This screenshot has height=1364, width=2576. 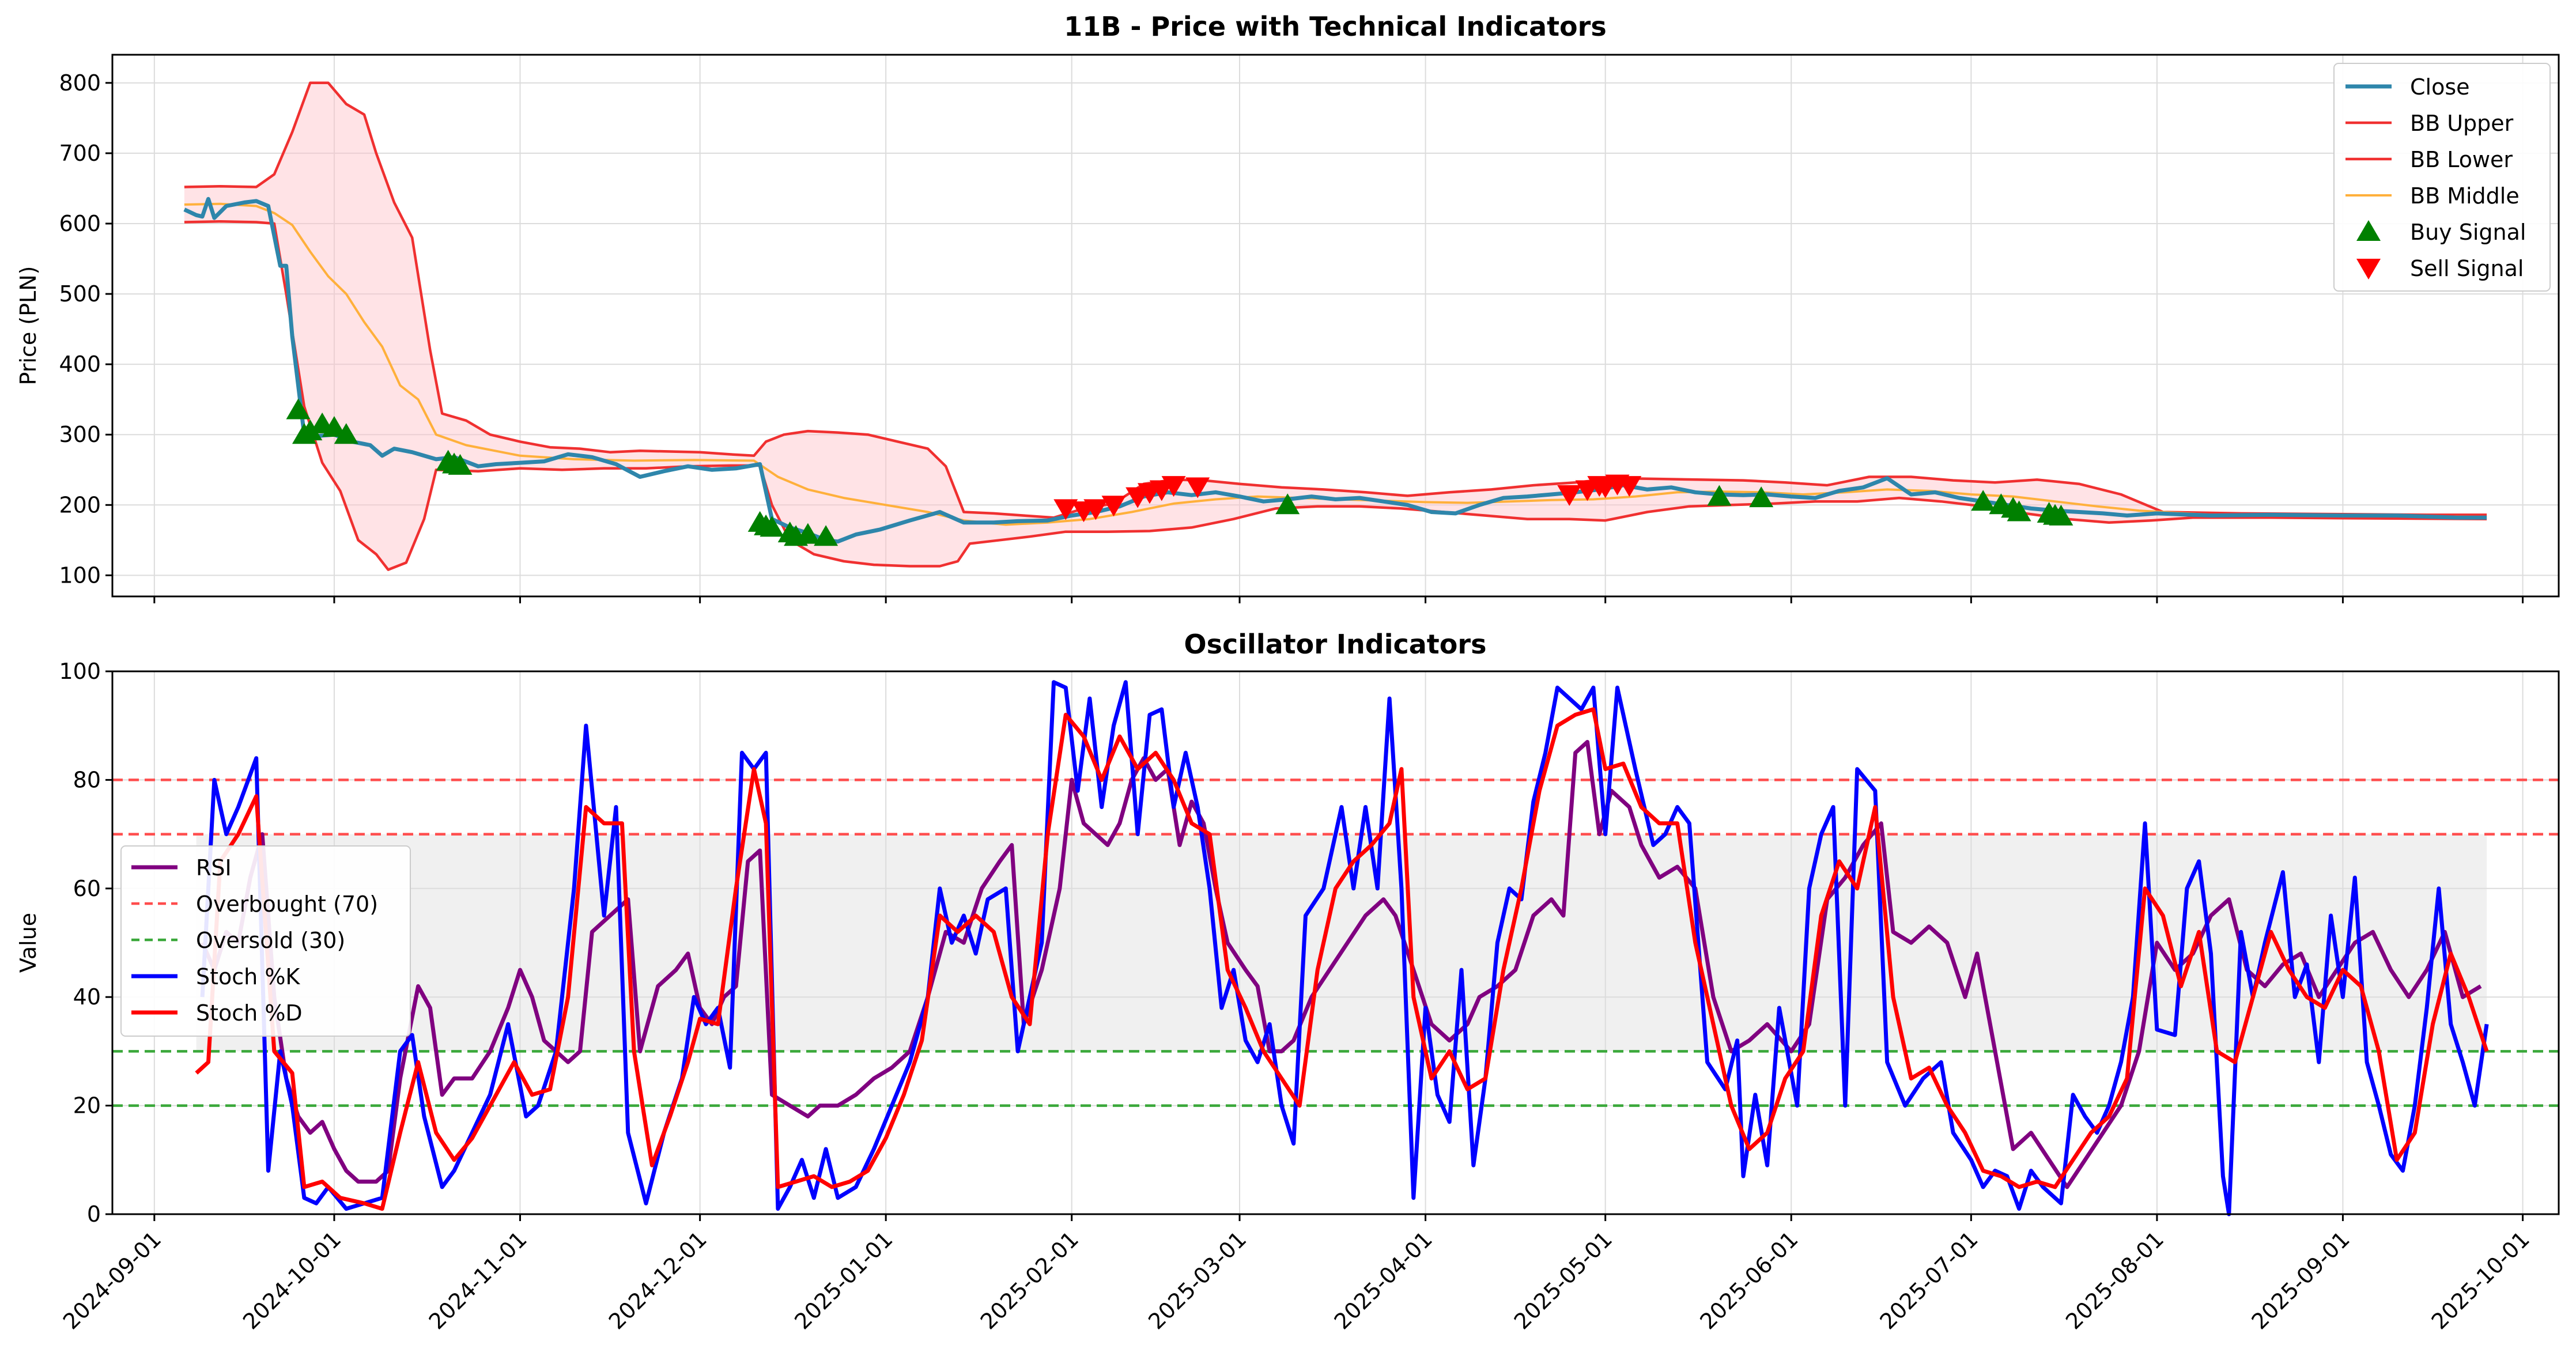 What do you see at coordinates (2467, 268) in the screenshot?
I see `sell-signal-legend-label: Sell Signal` at bounding box center [2467, 268].